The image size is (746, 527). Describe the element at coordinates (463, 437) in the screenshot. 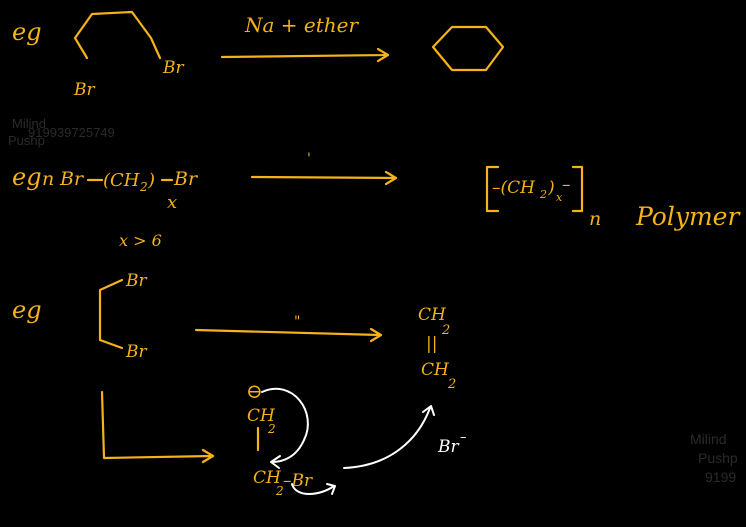

I see `leaving-group-charge: –` at that location.